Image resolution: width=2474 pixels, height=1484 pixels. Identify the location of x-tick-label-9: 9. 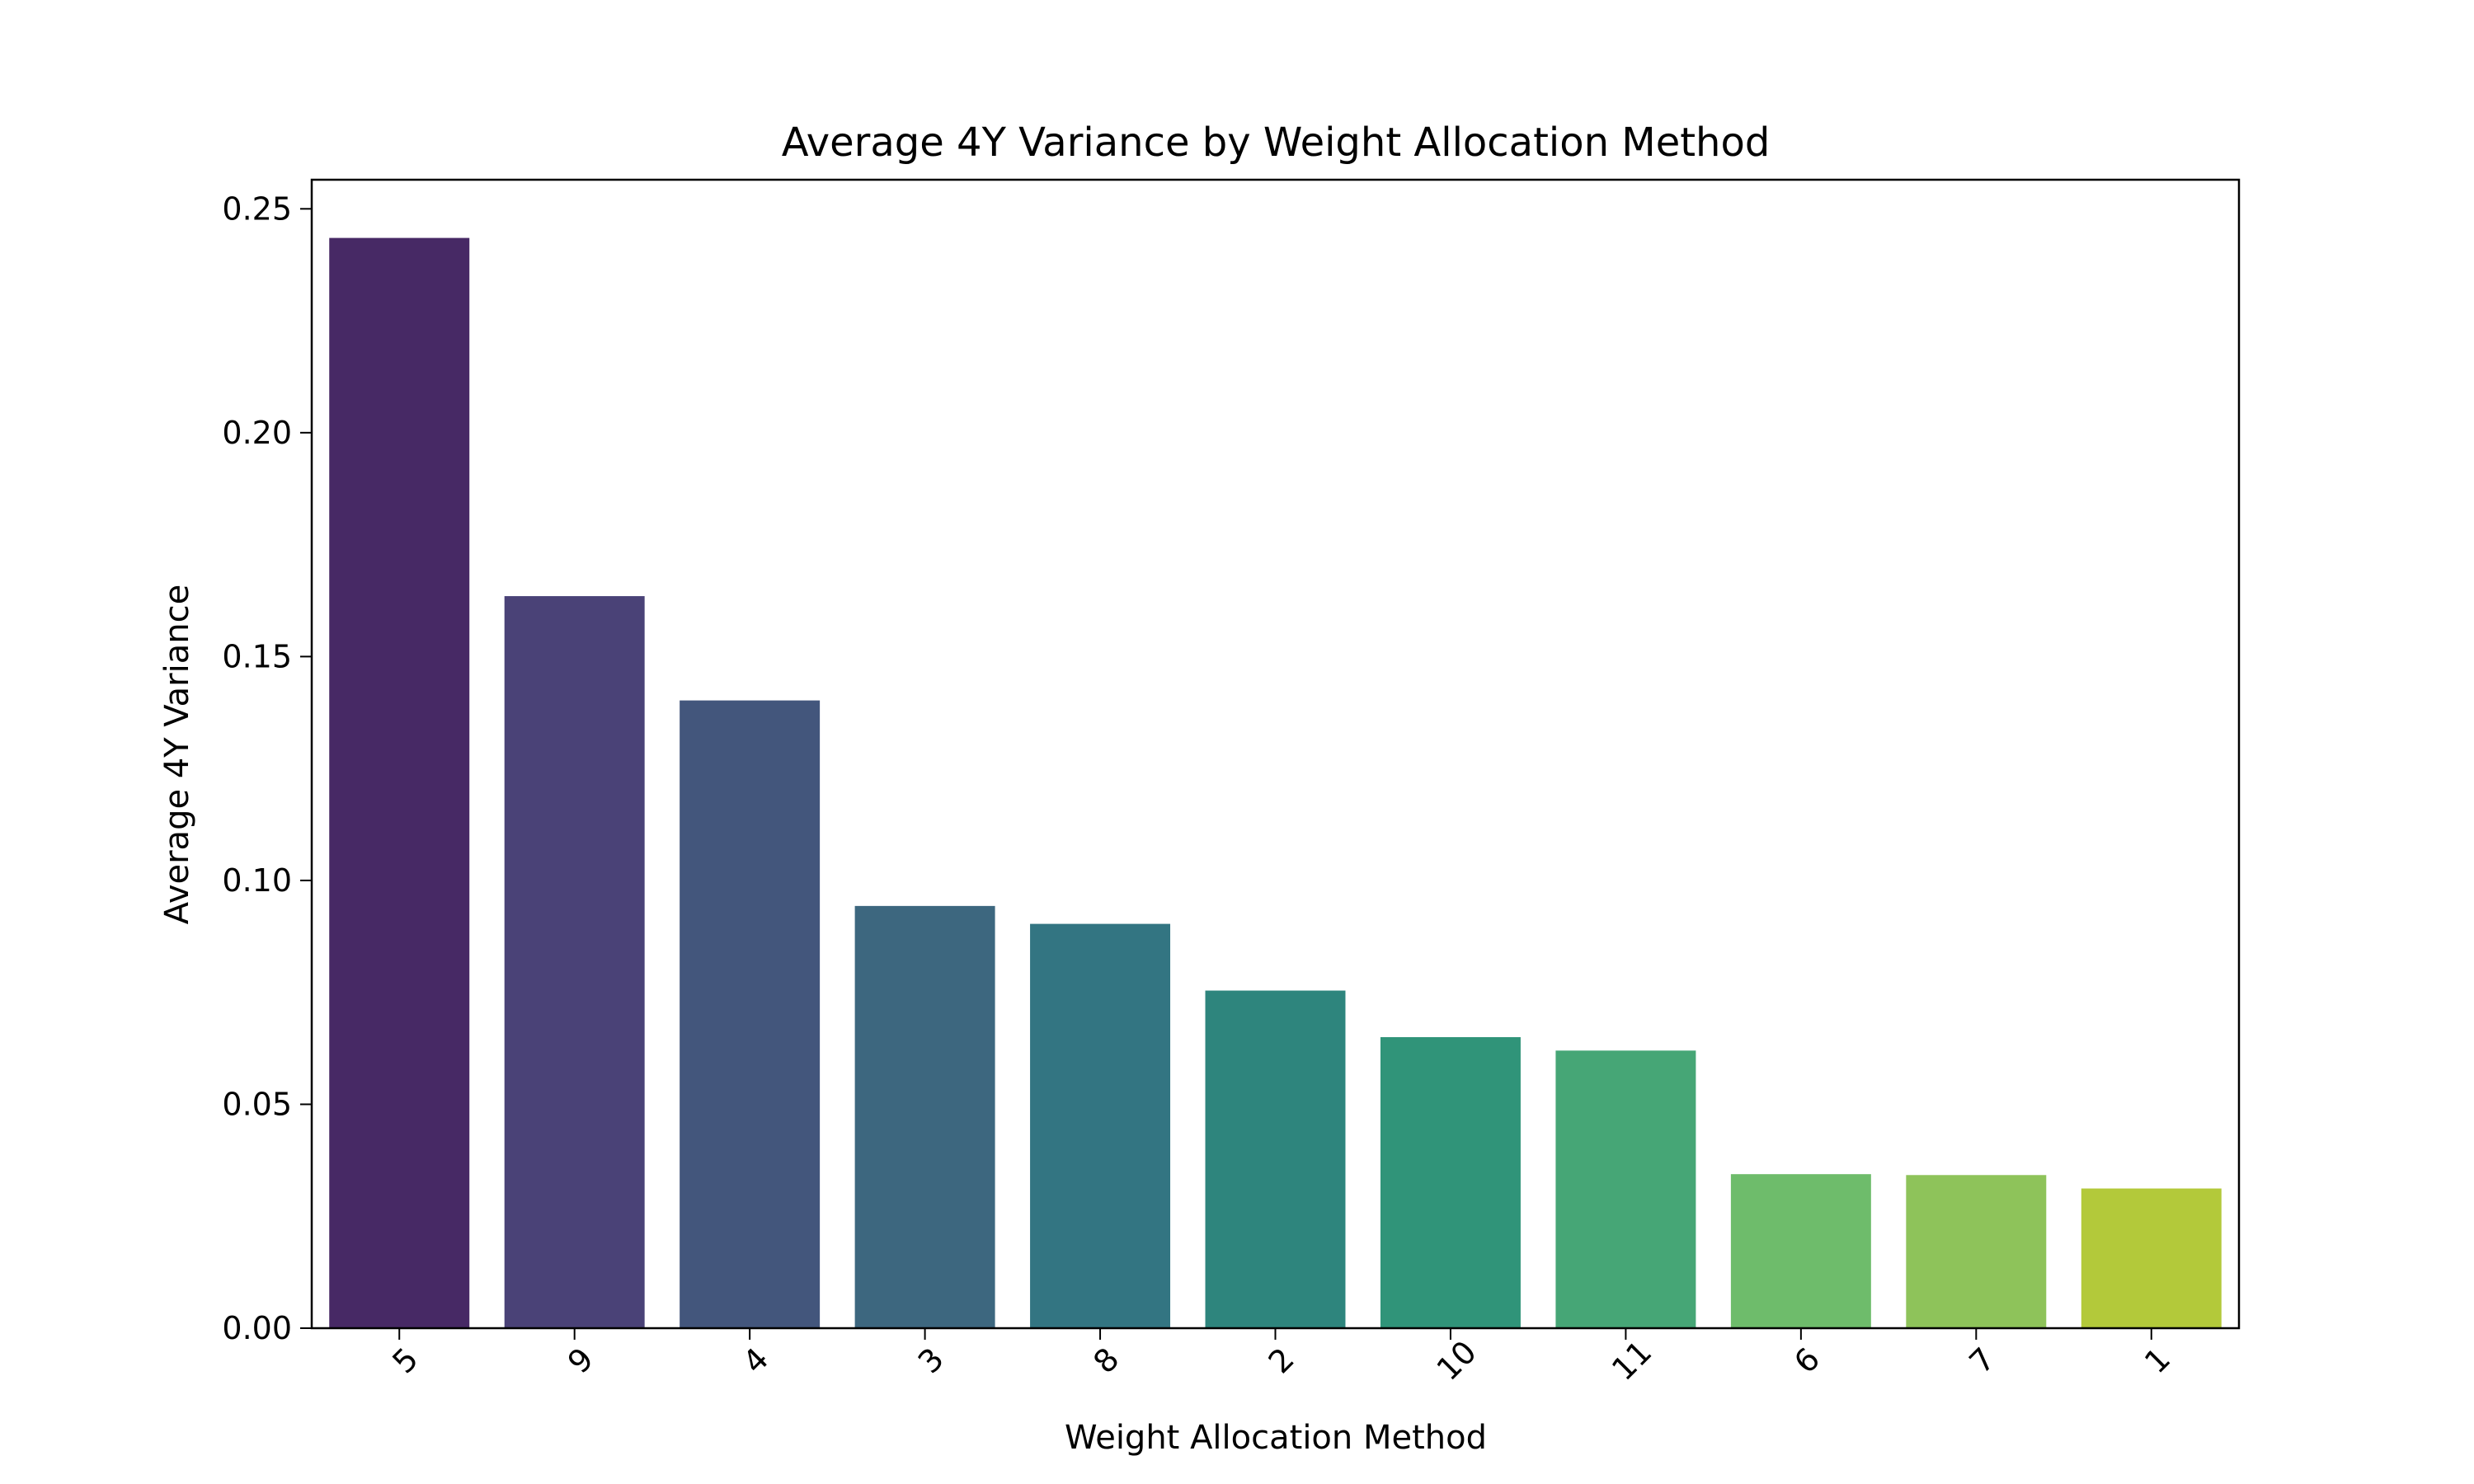
(580, 1360).